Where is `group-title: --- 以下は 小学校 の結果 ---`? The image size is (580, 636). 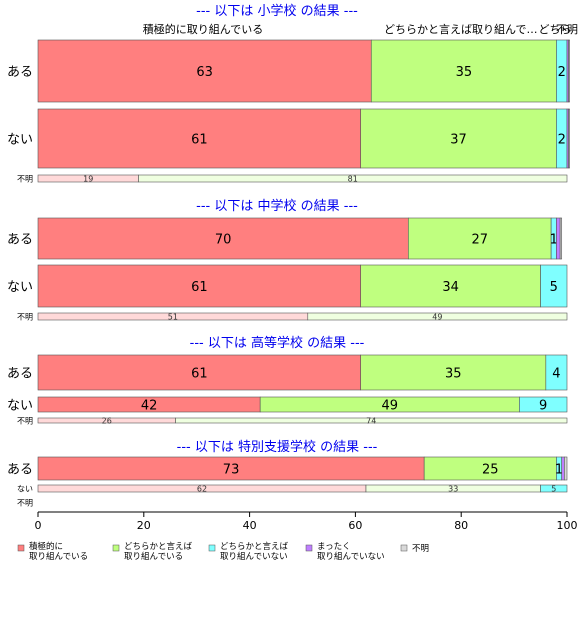 group-title: --- 以下は 小学校 の結果 --- is located at coordinates (277, 11).